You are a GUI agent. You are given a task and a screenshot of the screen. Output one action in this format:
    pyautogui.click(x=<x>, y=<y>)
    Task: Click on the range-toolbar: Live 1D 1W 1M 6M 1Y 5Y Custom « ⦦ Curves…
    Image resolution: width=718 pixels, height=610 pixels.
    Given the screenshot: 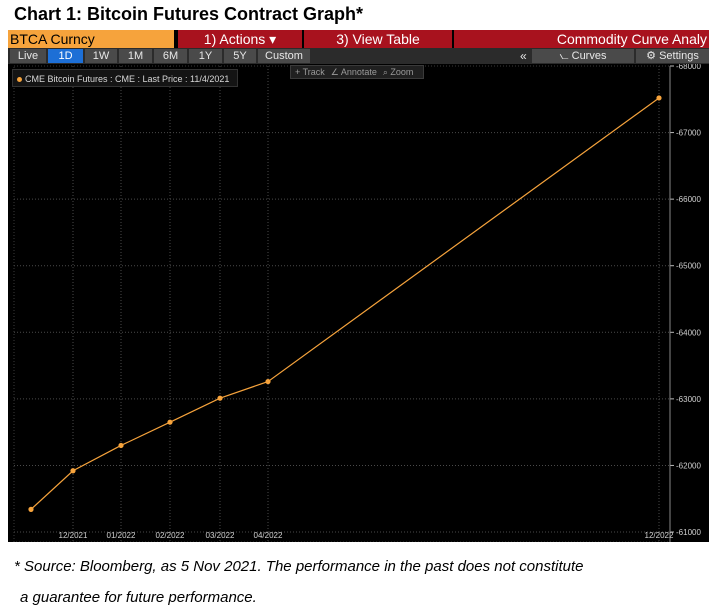 What is the action you would take?
    pyautogui.click(x=358, y=56)
    